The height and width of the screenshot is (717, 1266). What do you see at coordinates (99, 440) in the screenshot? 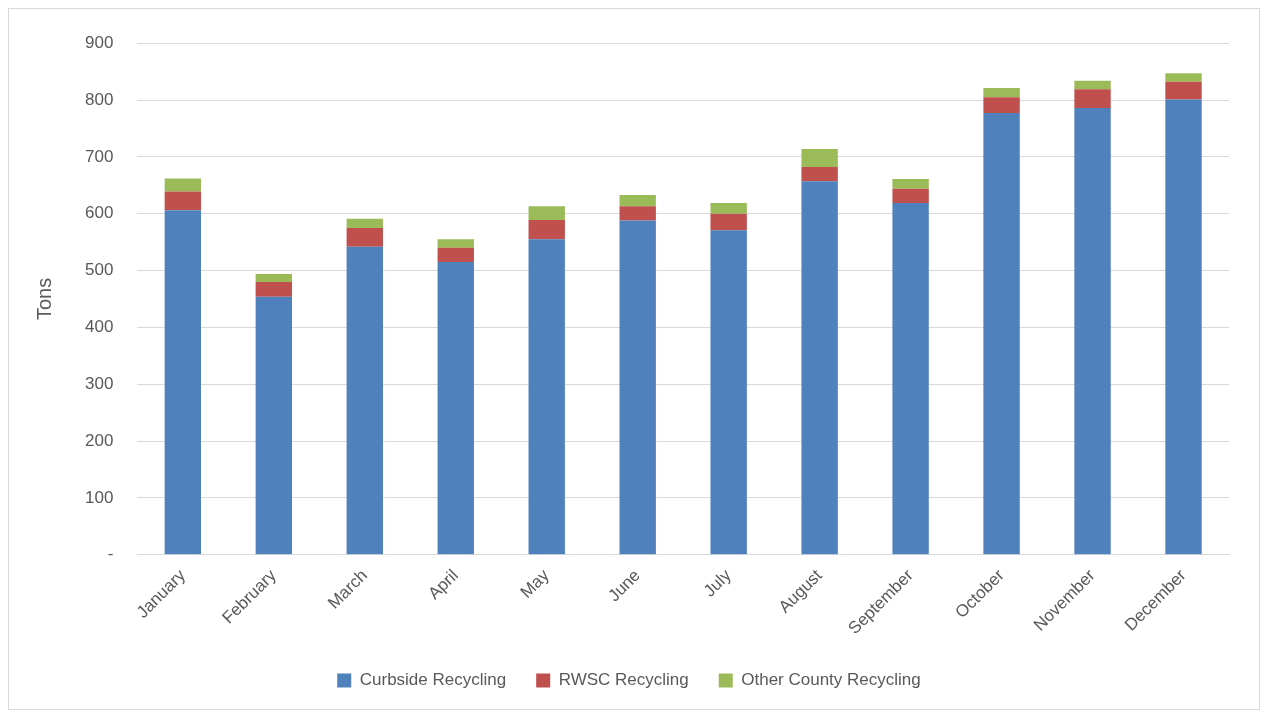
I see `y-tick-label: 200` at bounding box center [99, 440].